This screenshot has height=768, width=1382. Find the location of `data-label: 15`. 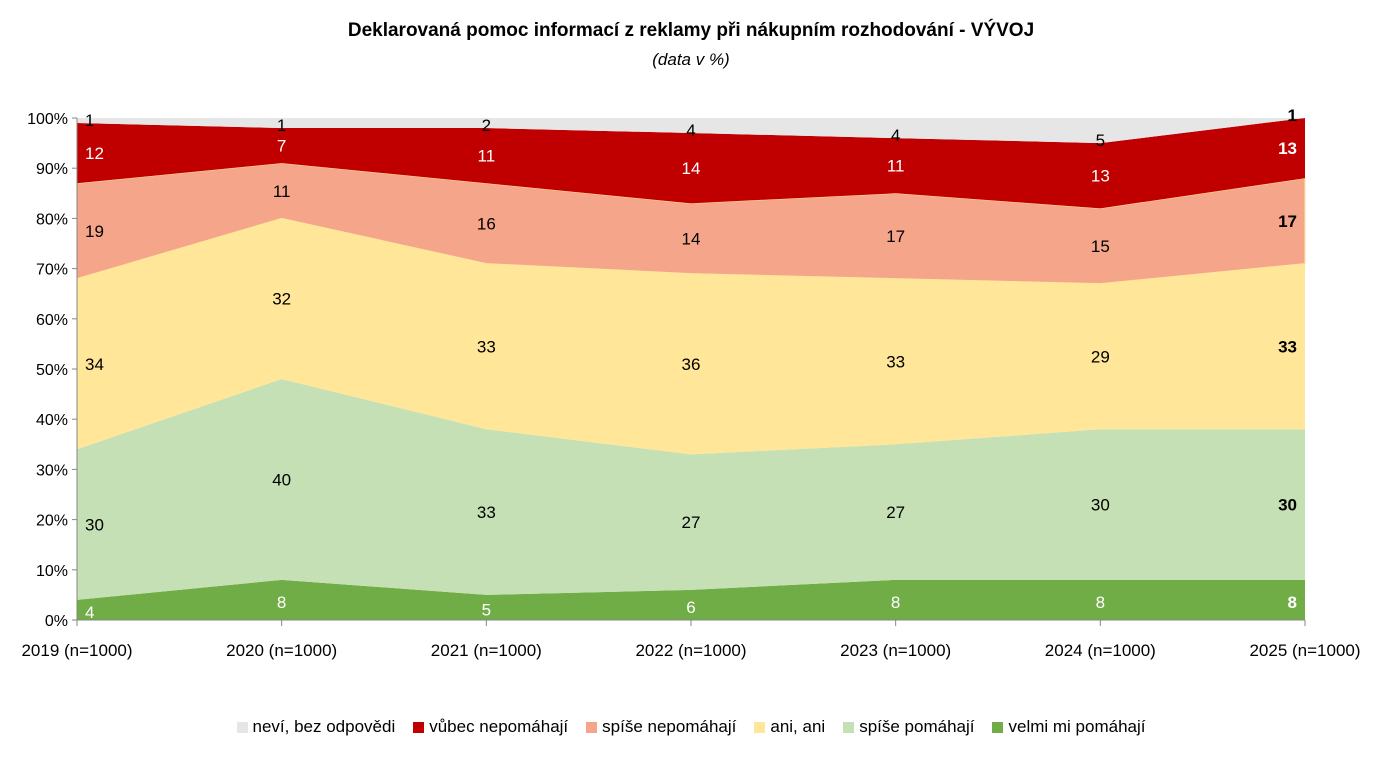

data-label: 15 is located at coordinates (1100, 246).